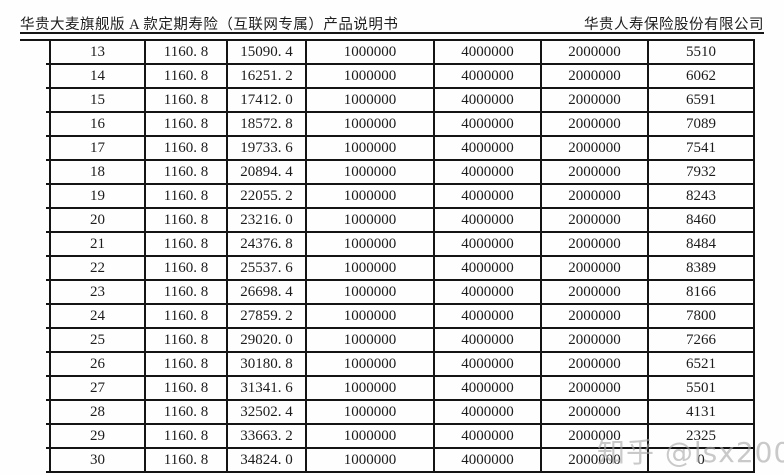 This screenshot has height=475, width=784. What do you see at coordinates (701, 172) in the screenshot?
I see `table-cell: 7932` at bounding box center [701, 172].